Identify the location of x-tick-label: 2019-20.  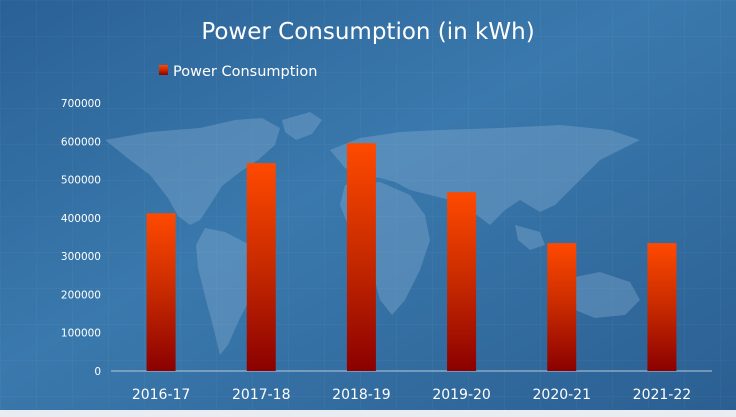
(461, 395).